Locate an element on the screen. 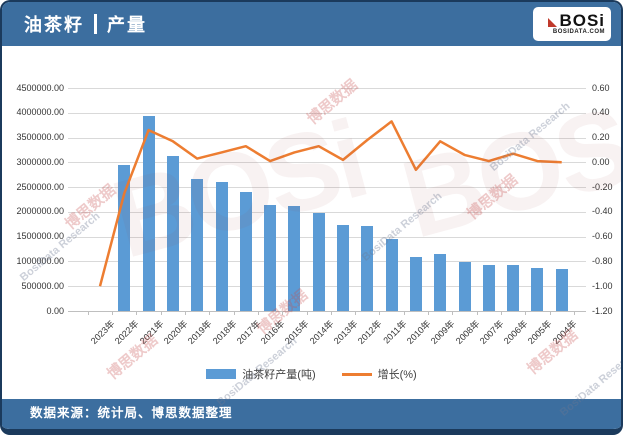  right-axis-tick-label: 0.40 is located at coordinates (601, 112).